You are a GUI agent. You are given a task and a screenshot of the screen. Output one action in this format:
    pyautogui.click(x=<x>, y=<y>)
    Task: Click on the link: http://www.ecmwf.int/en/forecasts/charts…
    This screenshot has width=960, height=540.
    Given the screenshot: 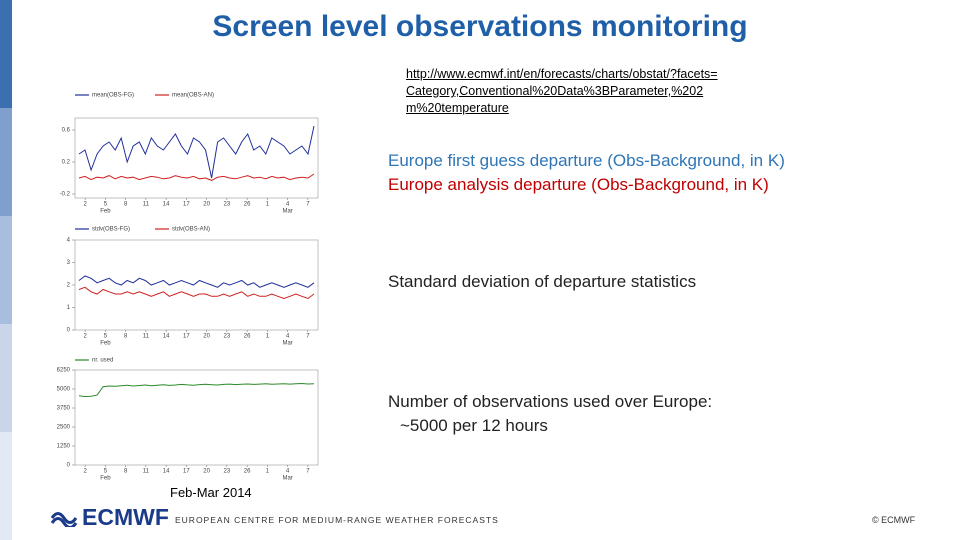 What is the action you would take?
    pyautogui.click(x=562, y=91)
    